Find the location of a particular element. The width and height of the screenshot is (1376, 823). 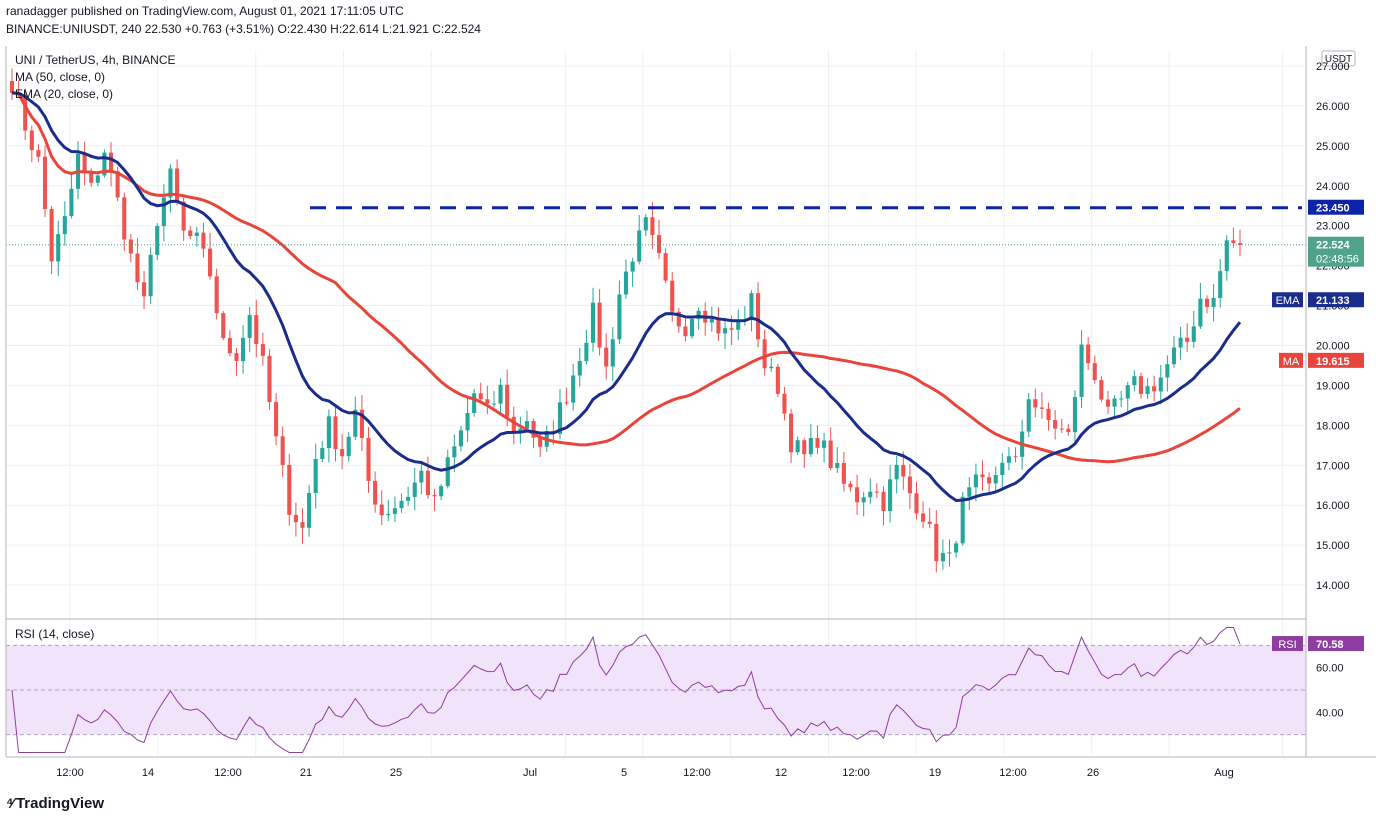

legend-ma: MA (50, close, 0) is located at coordinates (60, 77).